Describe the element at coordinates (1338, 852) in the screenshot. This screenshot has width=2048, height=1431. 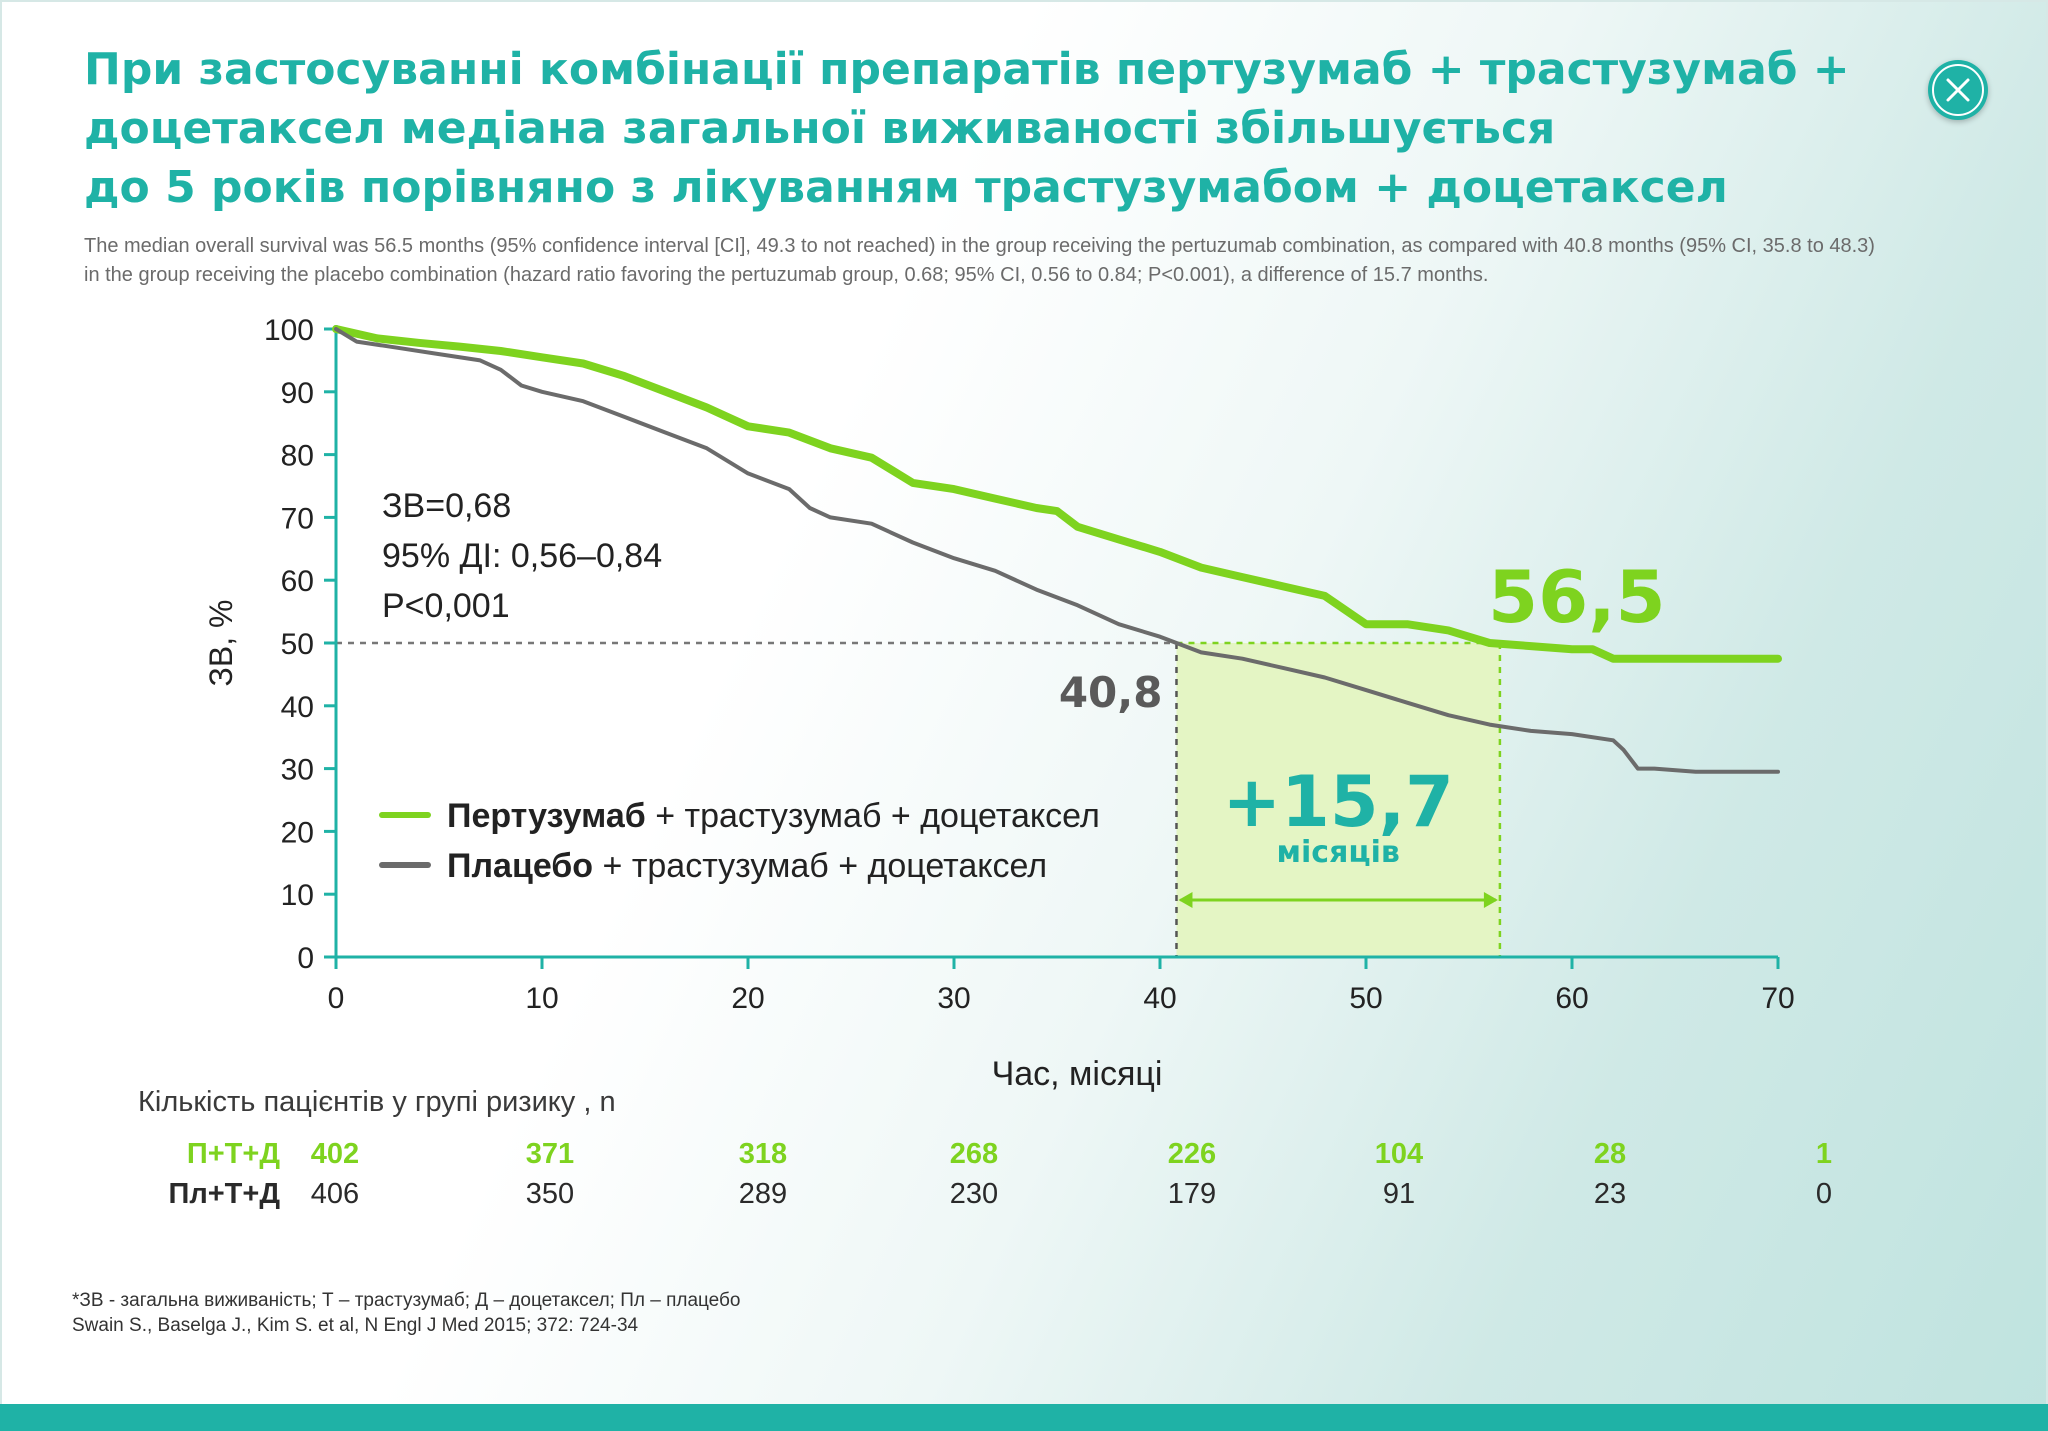
I see `difference-unit-label: місяців` at that location.